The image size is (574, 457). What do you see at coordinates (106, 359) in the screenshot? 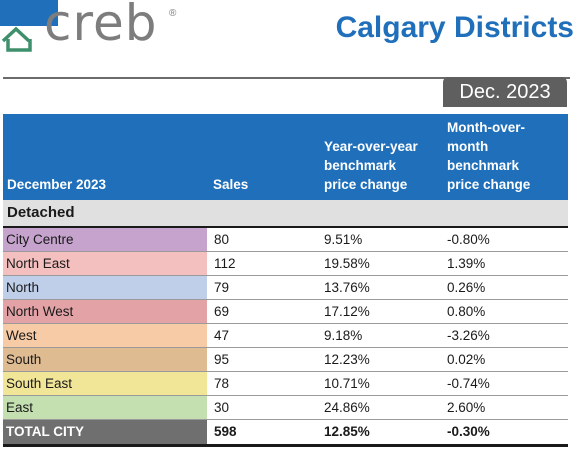
I see `district-name: South` at bounding box center [106, 359].